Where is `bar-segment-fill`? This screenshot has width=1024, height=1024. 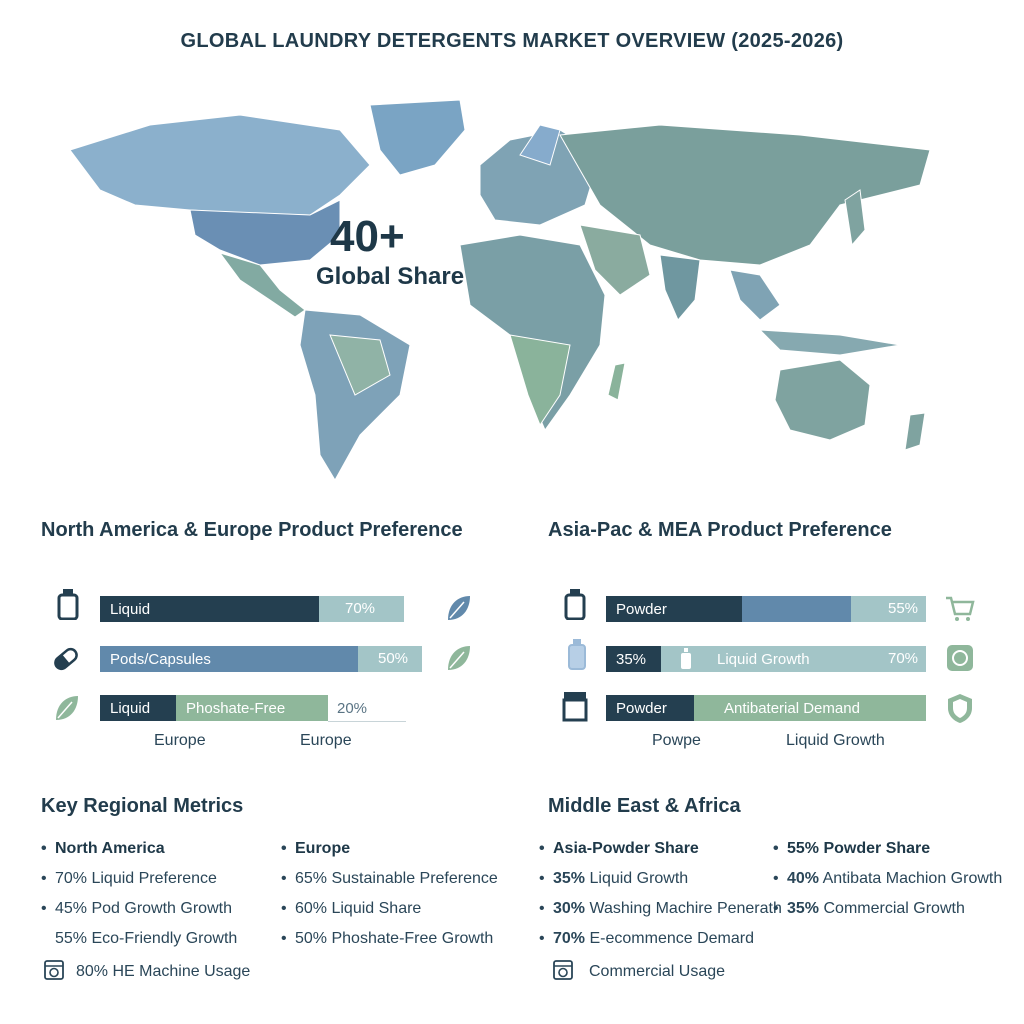
bar-segment-fill is located at coordinates (796, 609).